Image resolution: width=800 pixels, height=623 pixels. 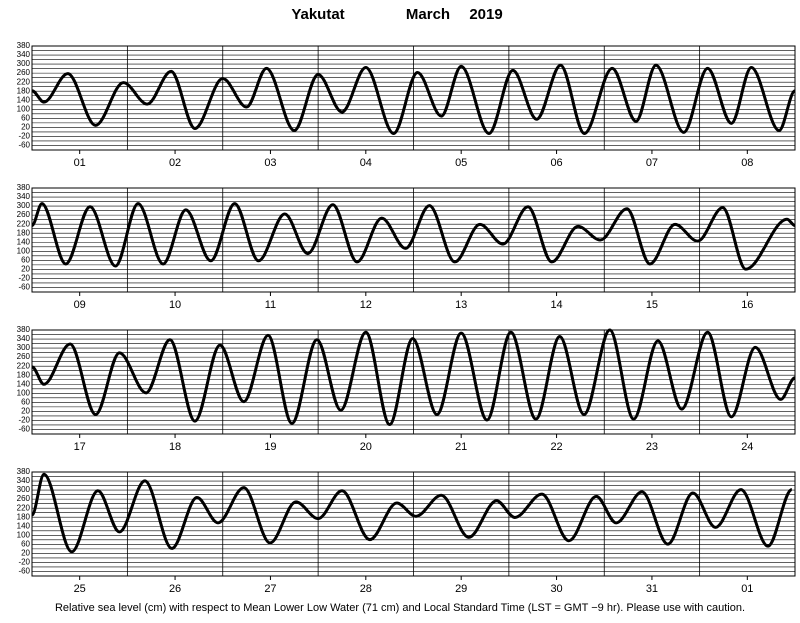 I want to click on x-tick-label: 16, so click(x=747, y=305).